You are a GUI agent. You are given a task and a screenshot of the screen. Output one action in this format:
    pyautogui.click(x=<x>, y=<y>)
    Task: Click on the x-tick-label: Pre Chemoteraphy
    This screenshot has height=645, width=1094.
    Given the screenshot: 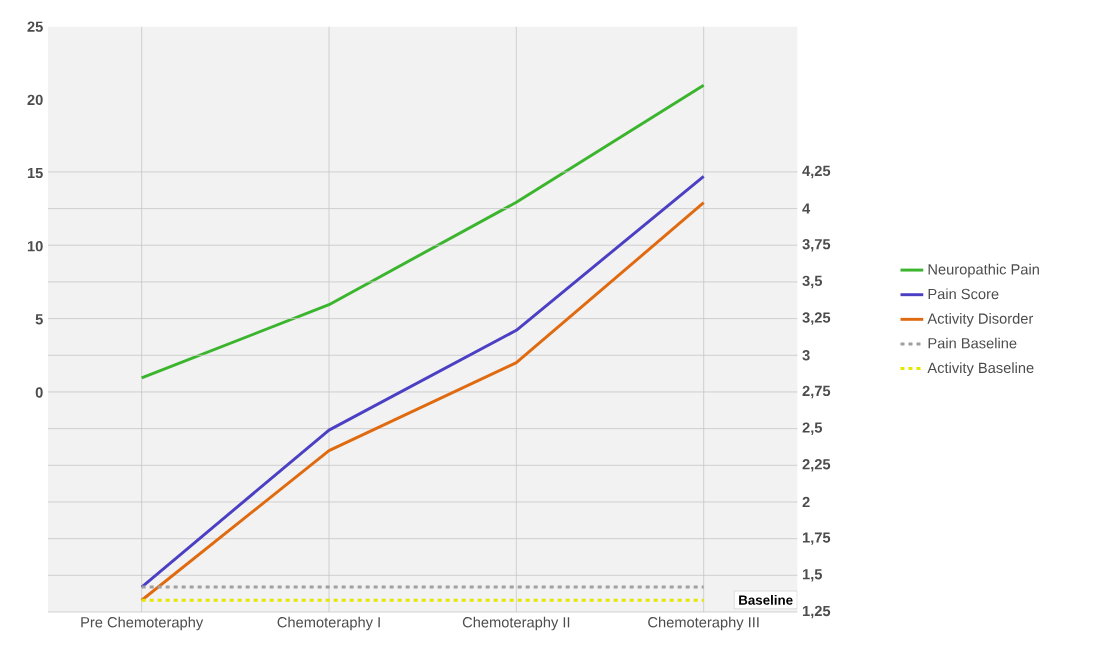 What is the action you would take?
    pyautogui.click(x=142, y=623)
    